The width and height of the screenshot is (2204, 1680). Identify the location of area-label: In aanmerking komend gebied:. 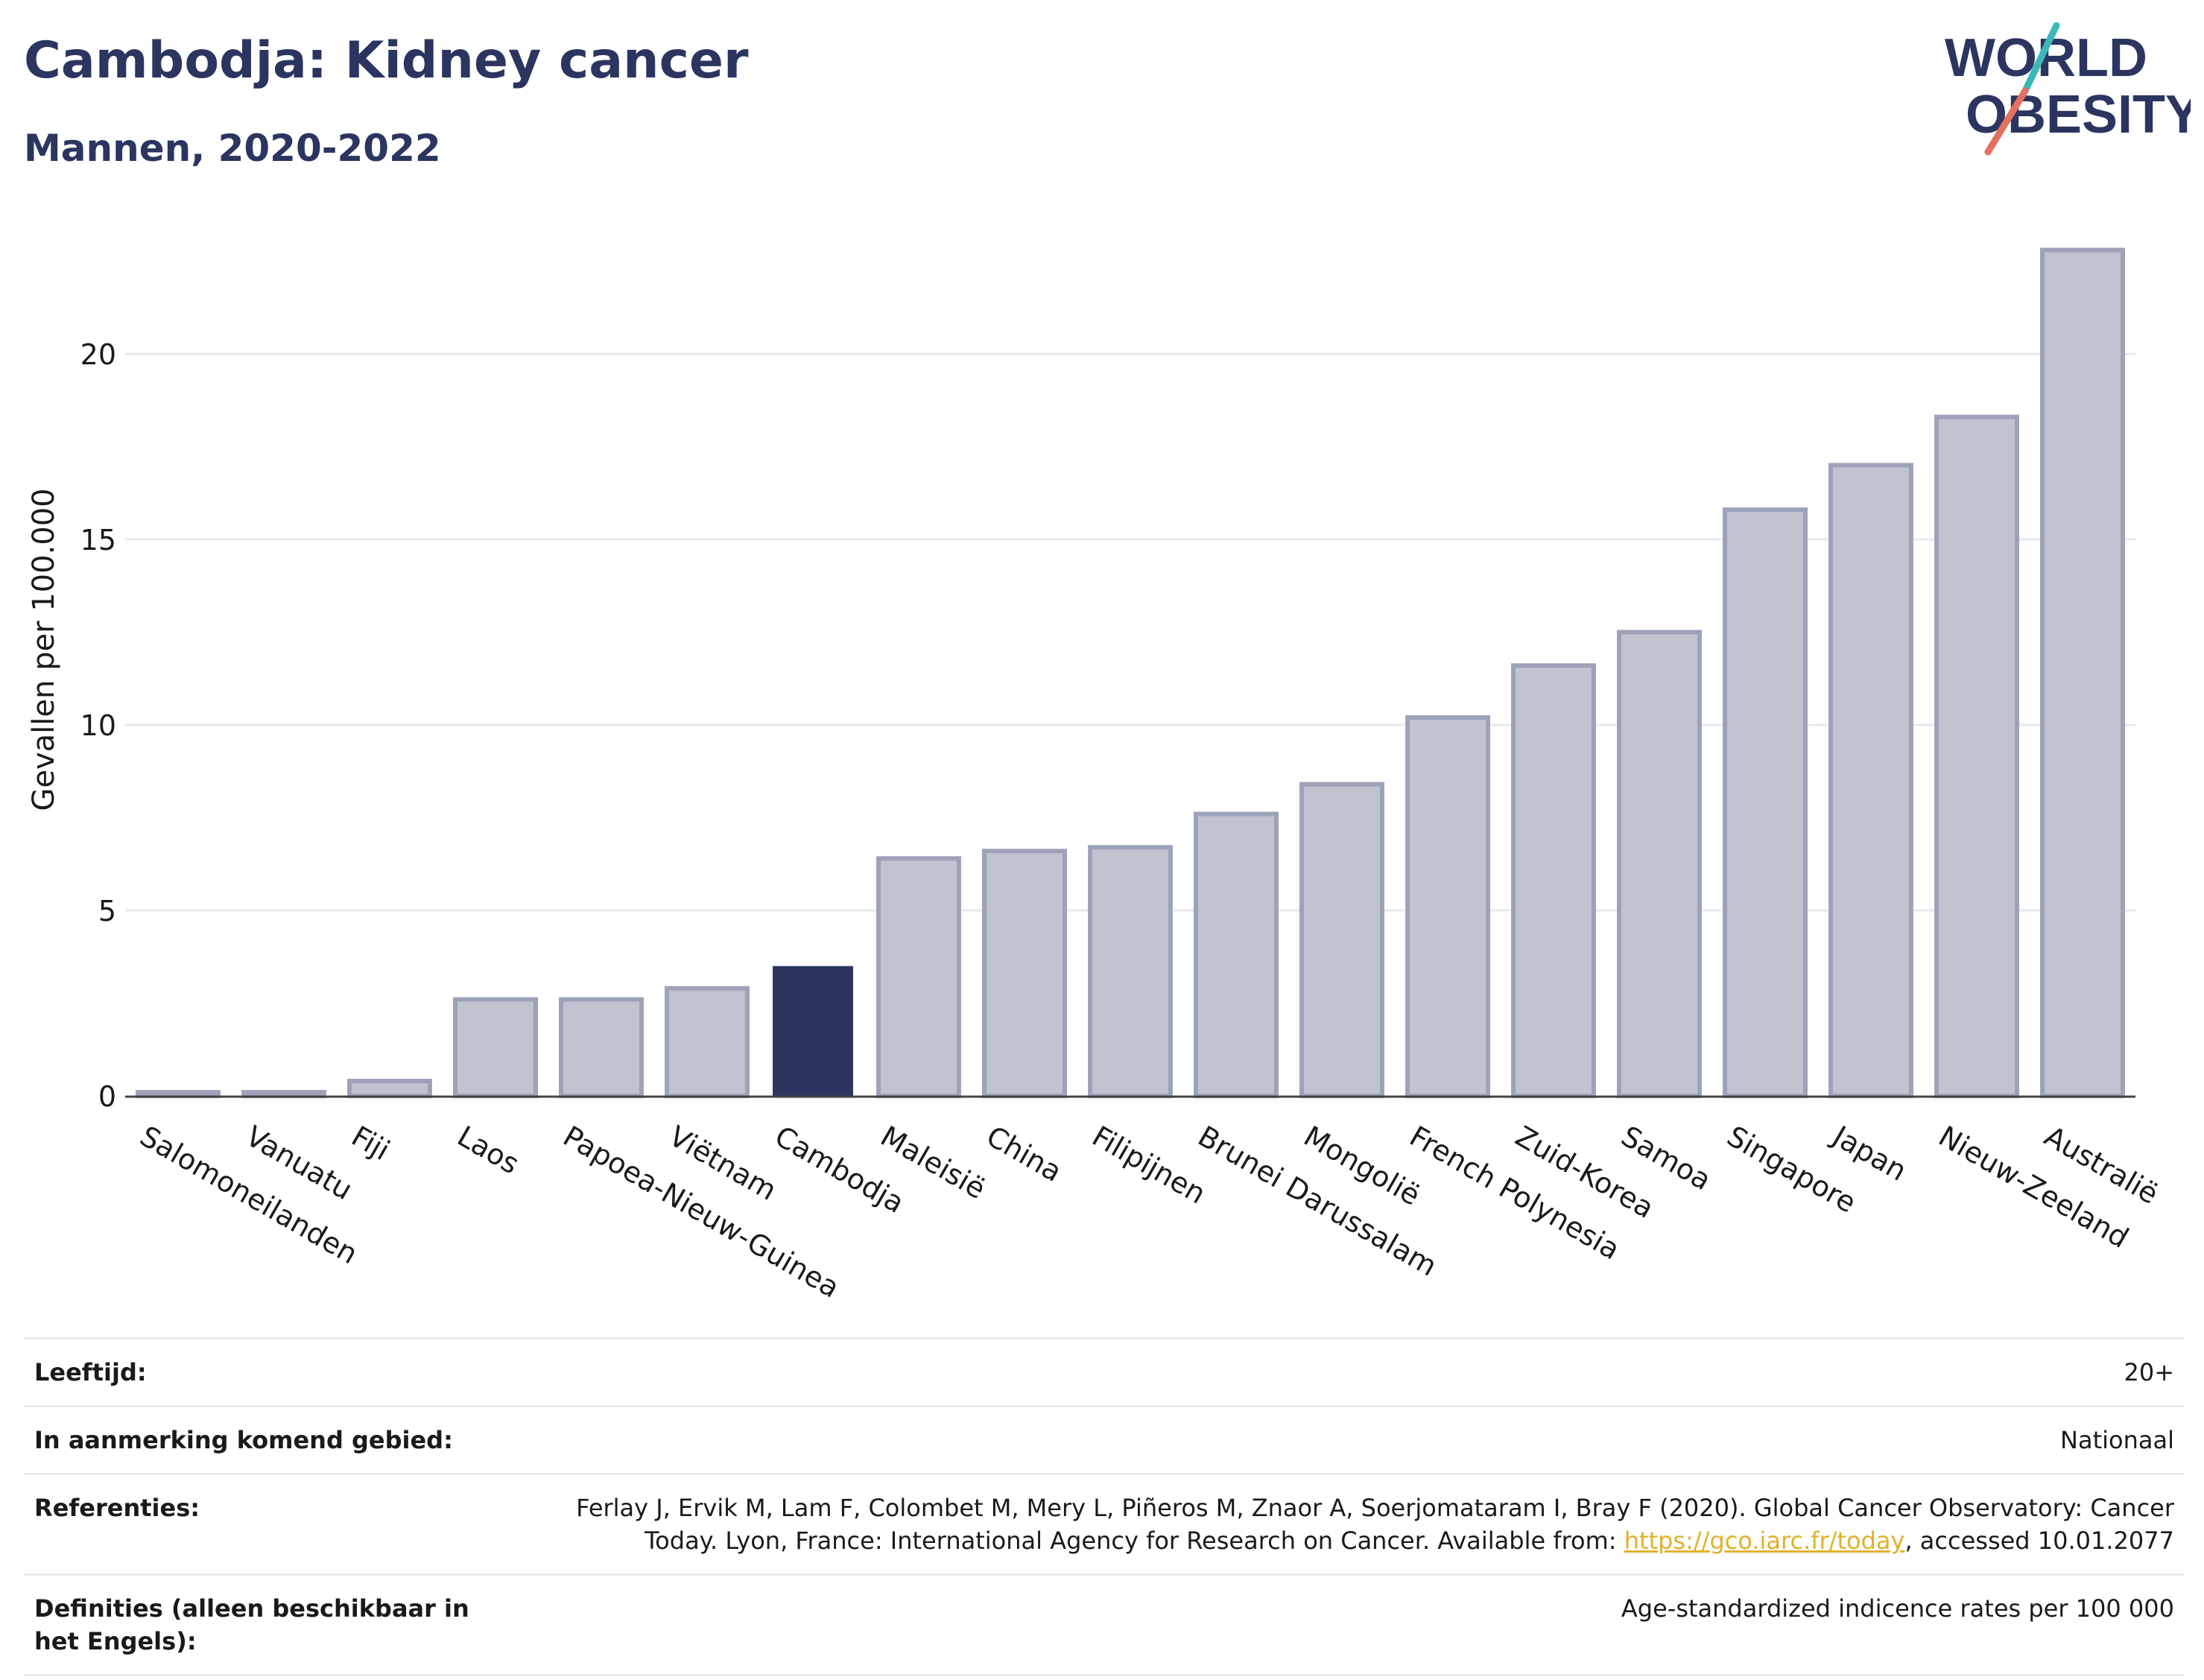
(243, 1440).